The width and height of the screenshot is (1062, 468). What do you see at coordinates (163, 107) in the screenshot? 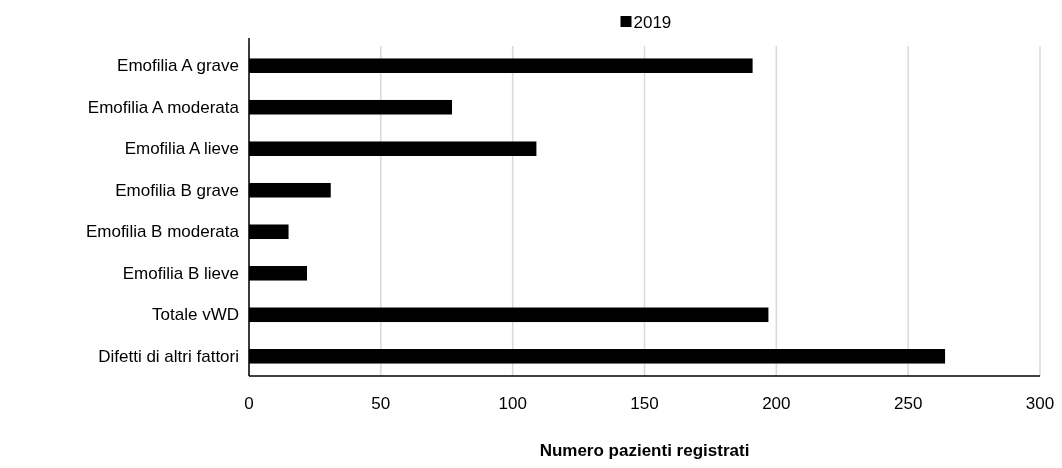
I see `y-tick-label: Emofilia A moderata` at bounding box center [163, 107].